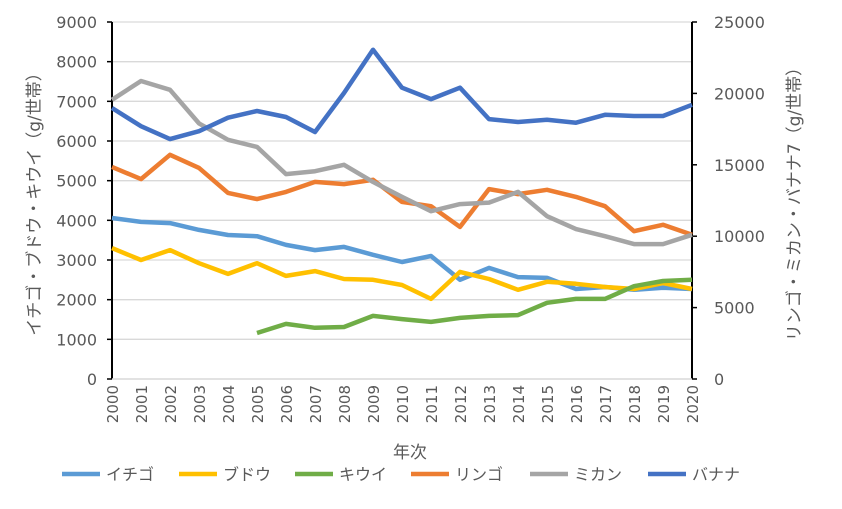  What do you see at coordinates (76, 101) in the screenshot?
I see `left-tick-label: 7000` at bounding box center [76, 101].